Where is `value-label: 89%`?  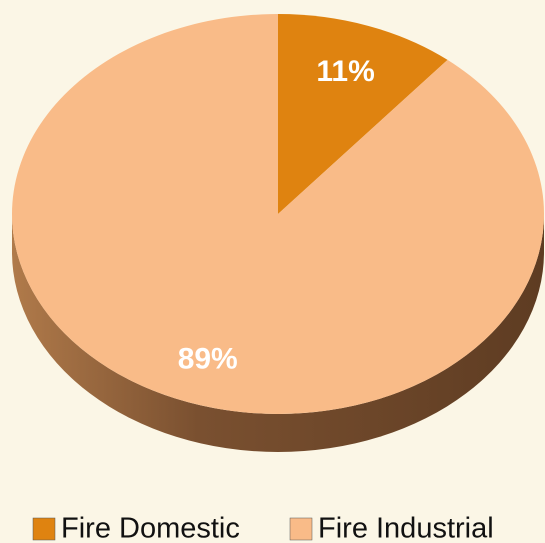 value-label: 89% is located at coordinates (208, 359).